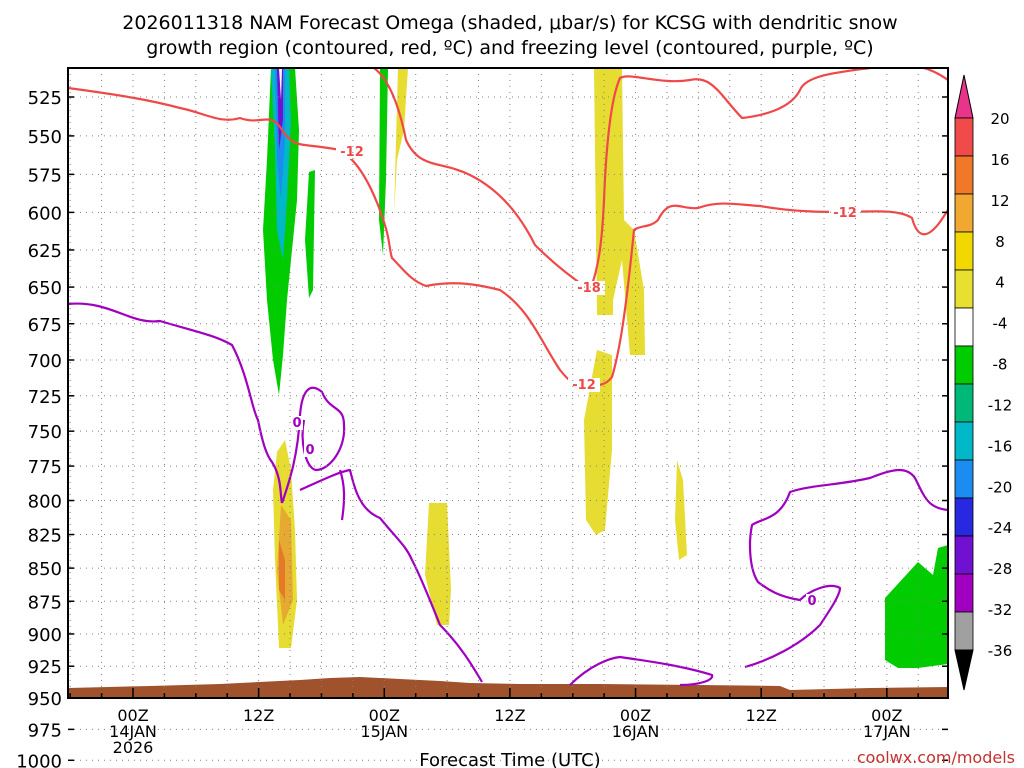 This screenshot has height=768, width=1024. I want to click on colorbar: 20 16 12 8 4 -4 -8 -12 -16 -20 -24 -28 -32 -36, so click(983, 382).